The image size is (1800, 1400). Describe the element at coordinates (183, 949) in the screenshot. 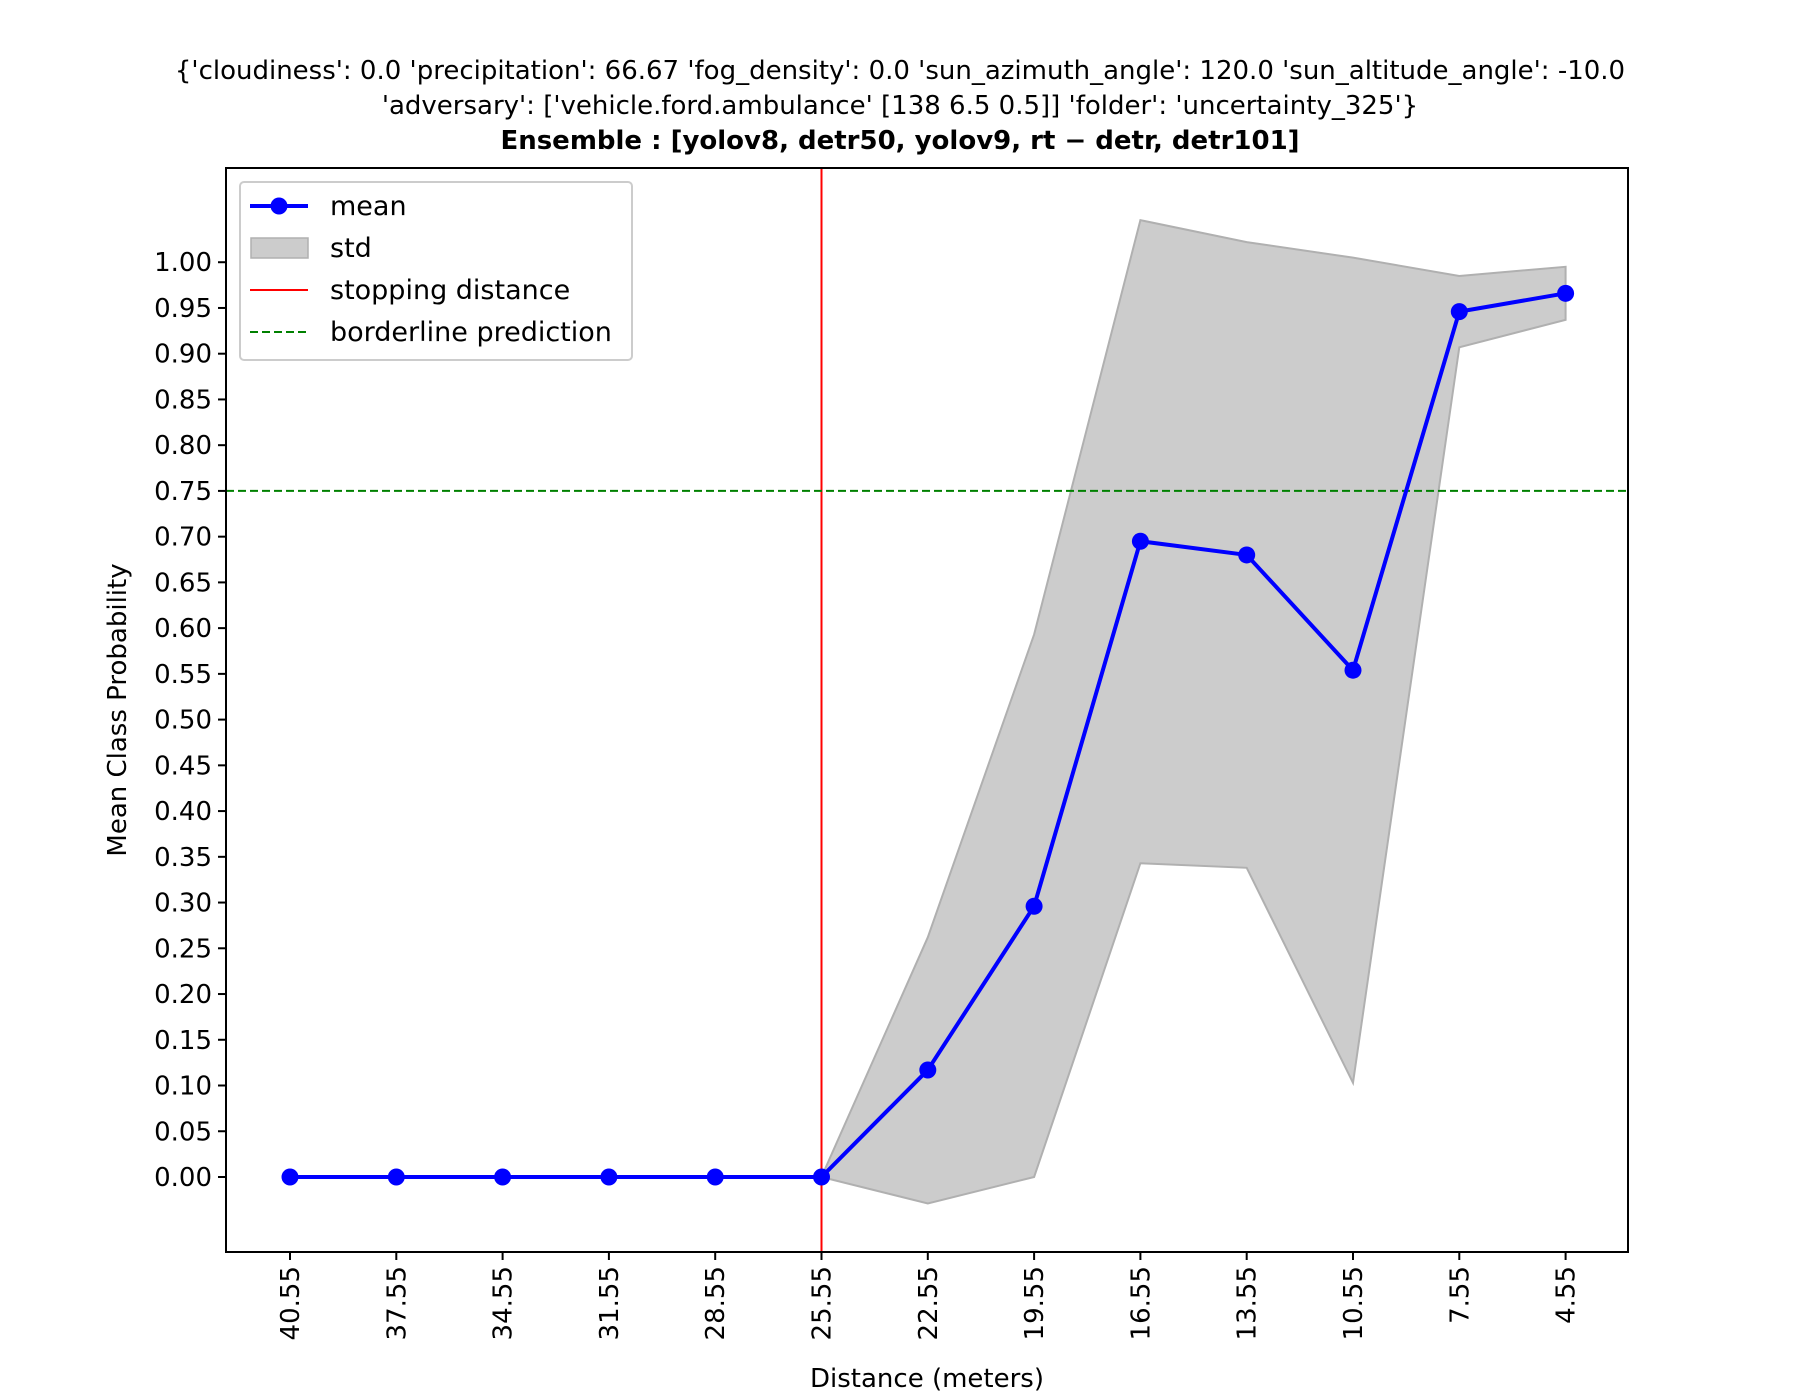

I see `y-tick-label: 0.25` at that location.